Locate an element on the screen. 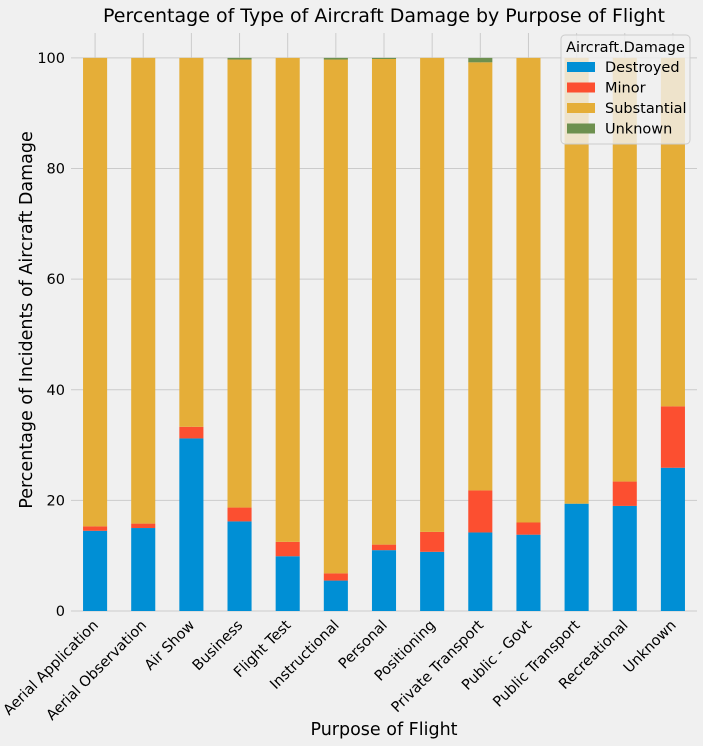  x-tick-label: Unknown is located at coordinates (650, 647).